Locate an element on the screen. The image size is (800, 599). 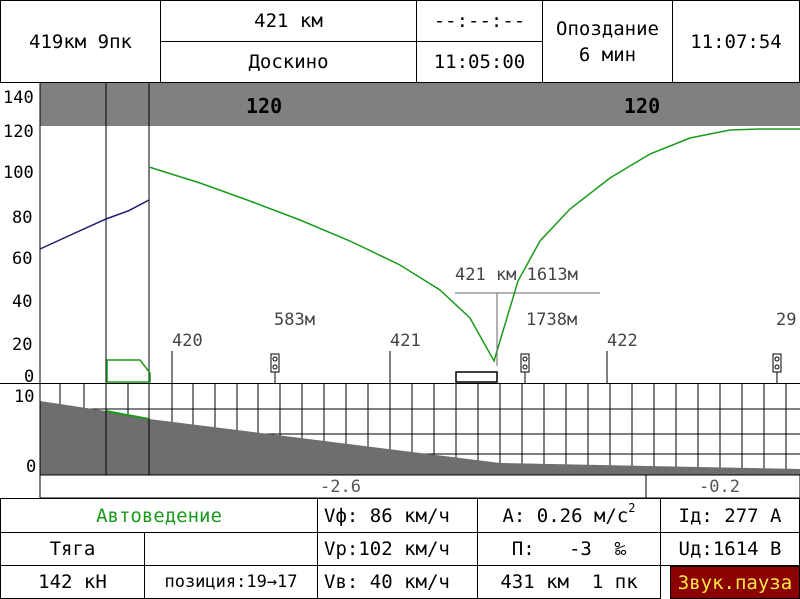
scheduled-time-text: 11:05:00 is located at coordinates (479, 62).